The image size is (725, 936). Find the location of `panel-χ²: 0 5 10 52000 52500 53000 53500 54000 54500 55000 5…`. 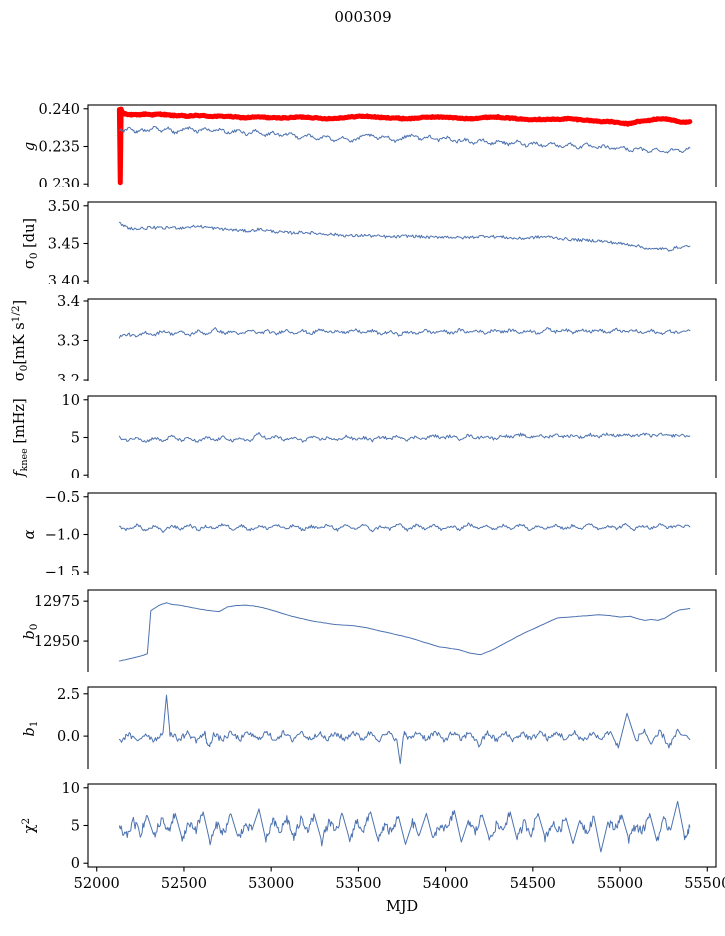

panel-χ²: 0 5 10 52000 52500 53000 53500 54000 54500 55000 5… is located at coordinates (372, 848).